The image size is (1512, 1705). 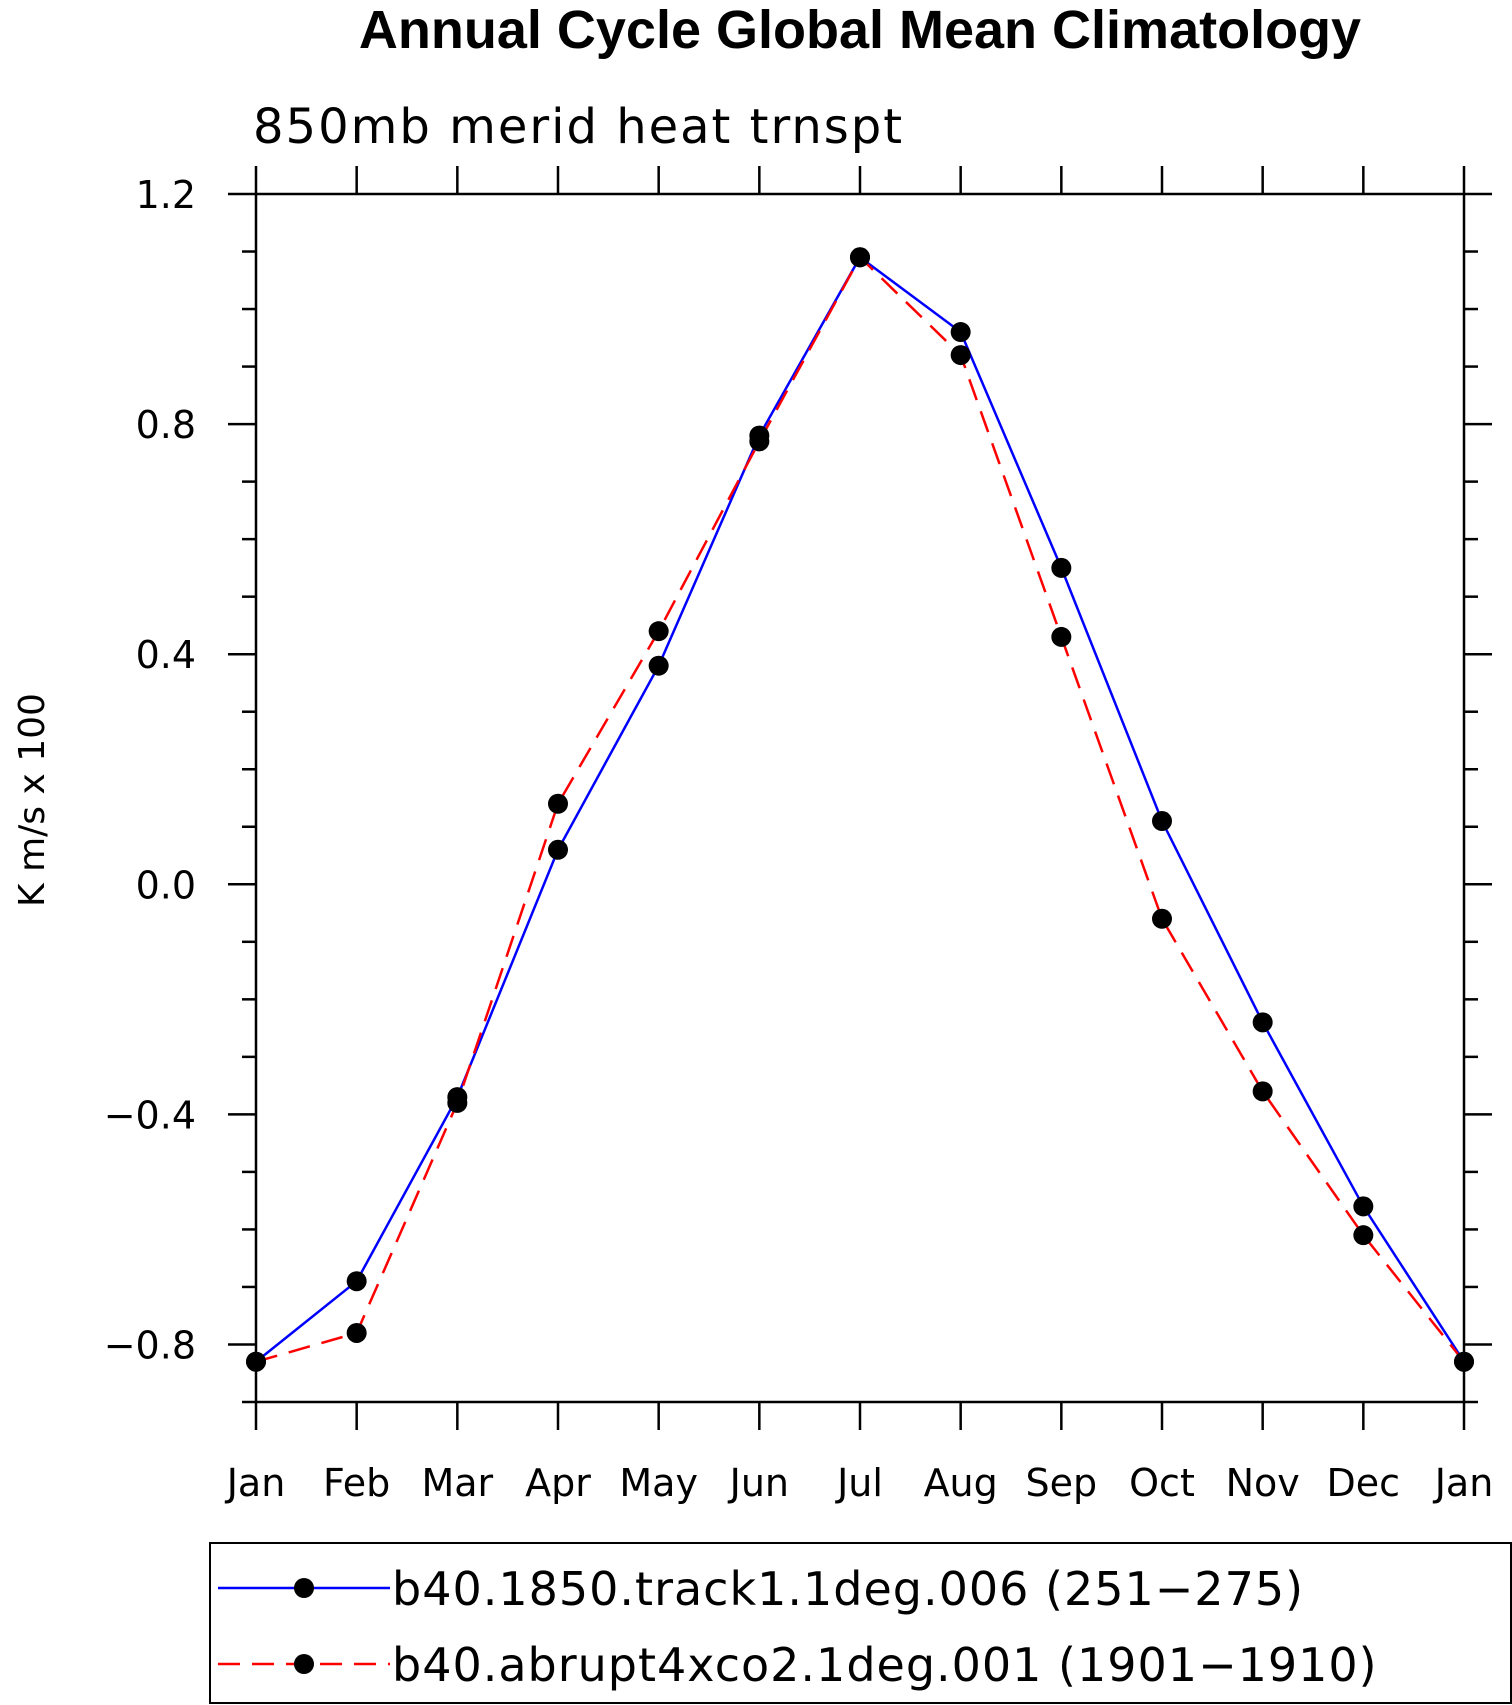 I want to click on legend-label-1: b40.1850.track1.1deg.006 (251−275), so click(x=848, y=1589).